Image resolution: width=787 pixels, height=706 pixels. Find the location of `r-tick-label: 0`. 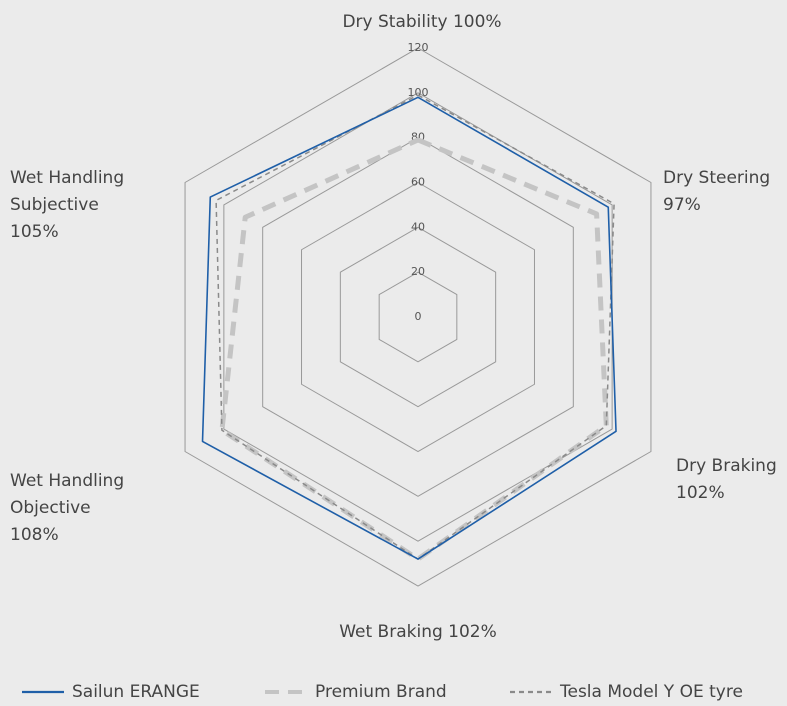

r-tick-label: 0 is located at coordinates (418, 316).